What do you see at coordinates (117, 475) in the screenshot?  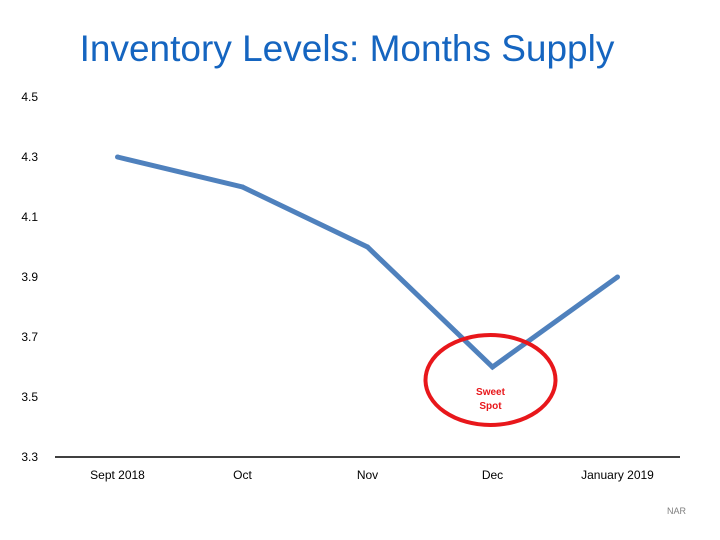 I see `x-tick-label: Sept 2018` at bounding box center [117, 475].